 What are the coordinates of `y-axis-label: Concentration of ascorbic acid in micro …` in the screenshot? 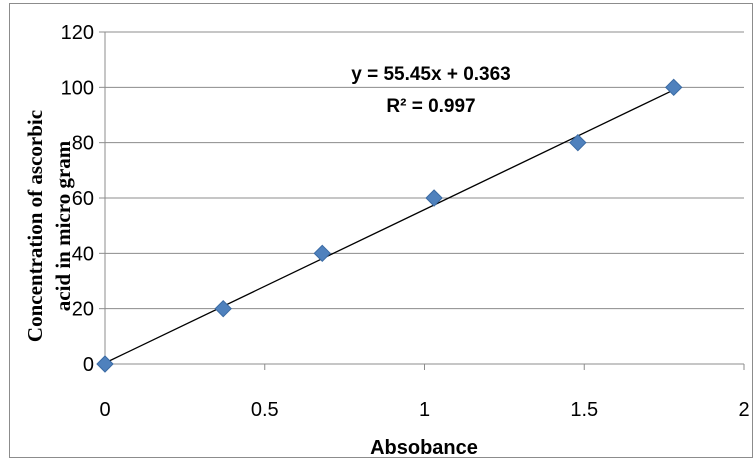 It's located at (49, 226).